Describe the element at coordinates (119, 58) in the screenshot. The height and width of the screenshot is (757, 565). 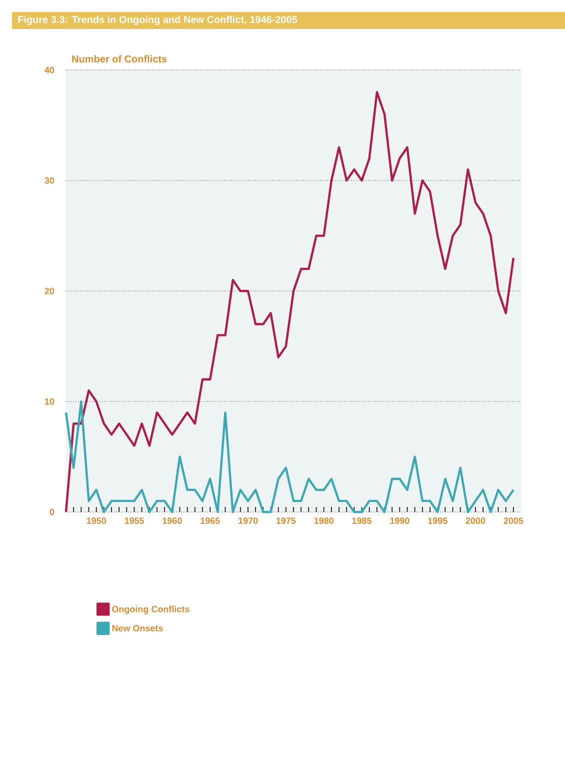
I see `y-axis-title: Number of Conflicts` at that location.